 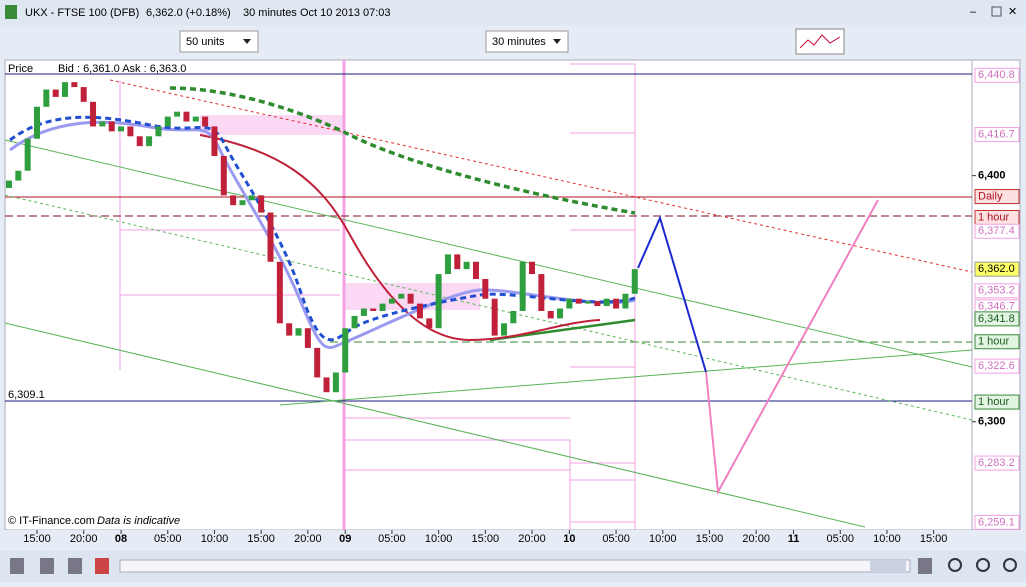 What do you see at coordinates (138, 521) in the screenshot?
I see `disclaimer: Data is indicative` at bounding box center [138, 521].